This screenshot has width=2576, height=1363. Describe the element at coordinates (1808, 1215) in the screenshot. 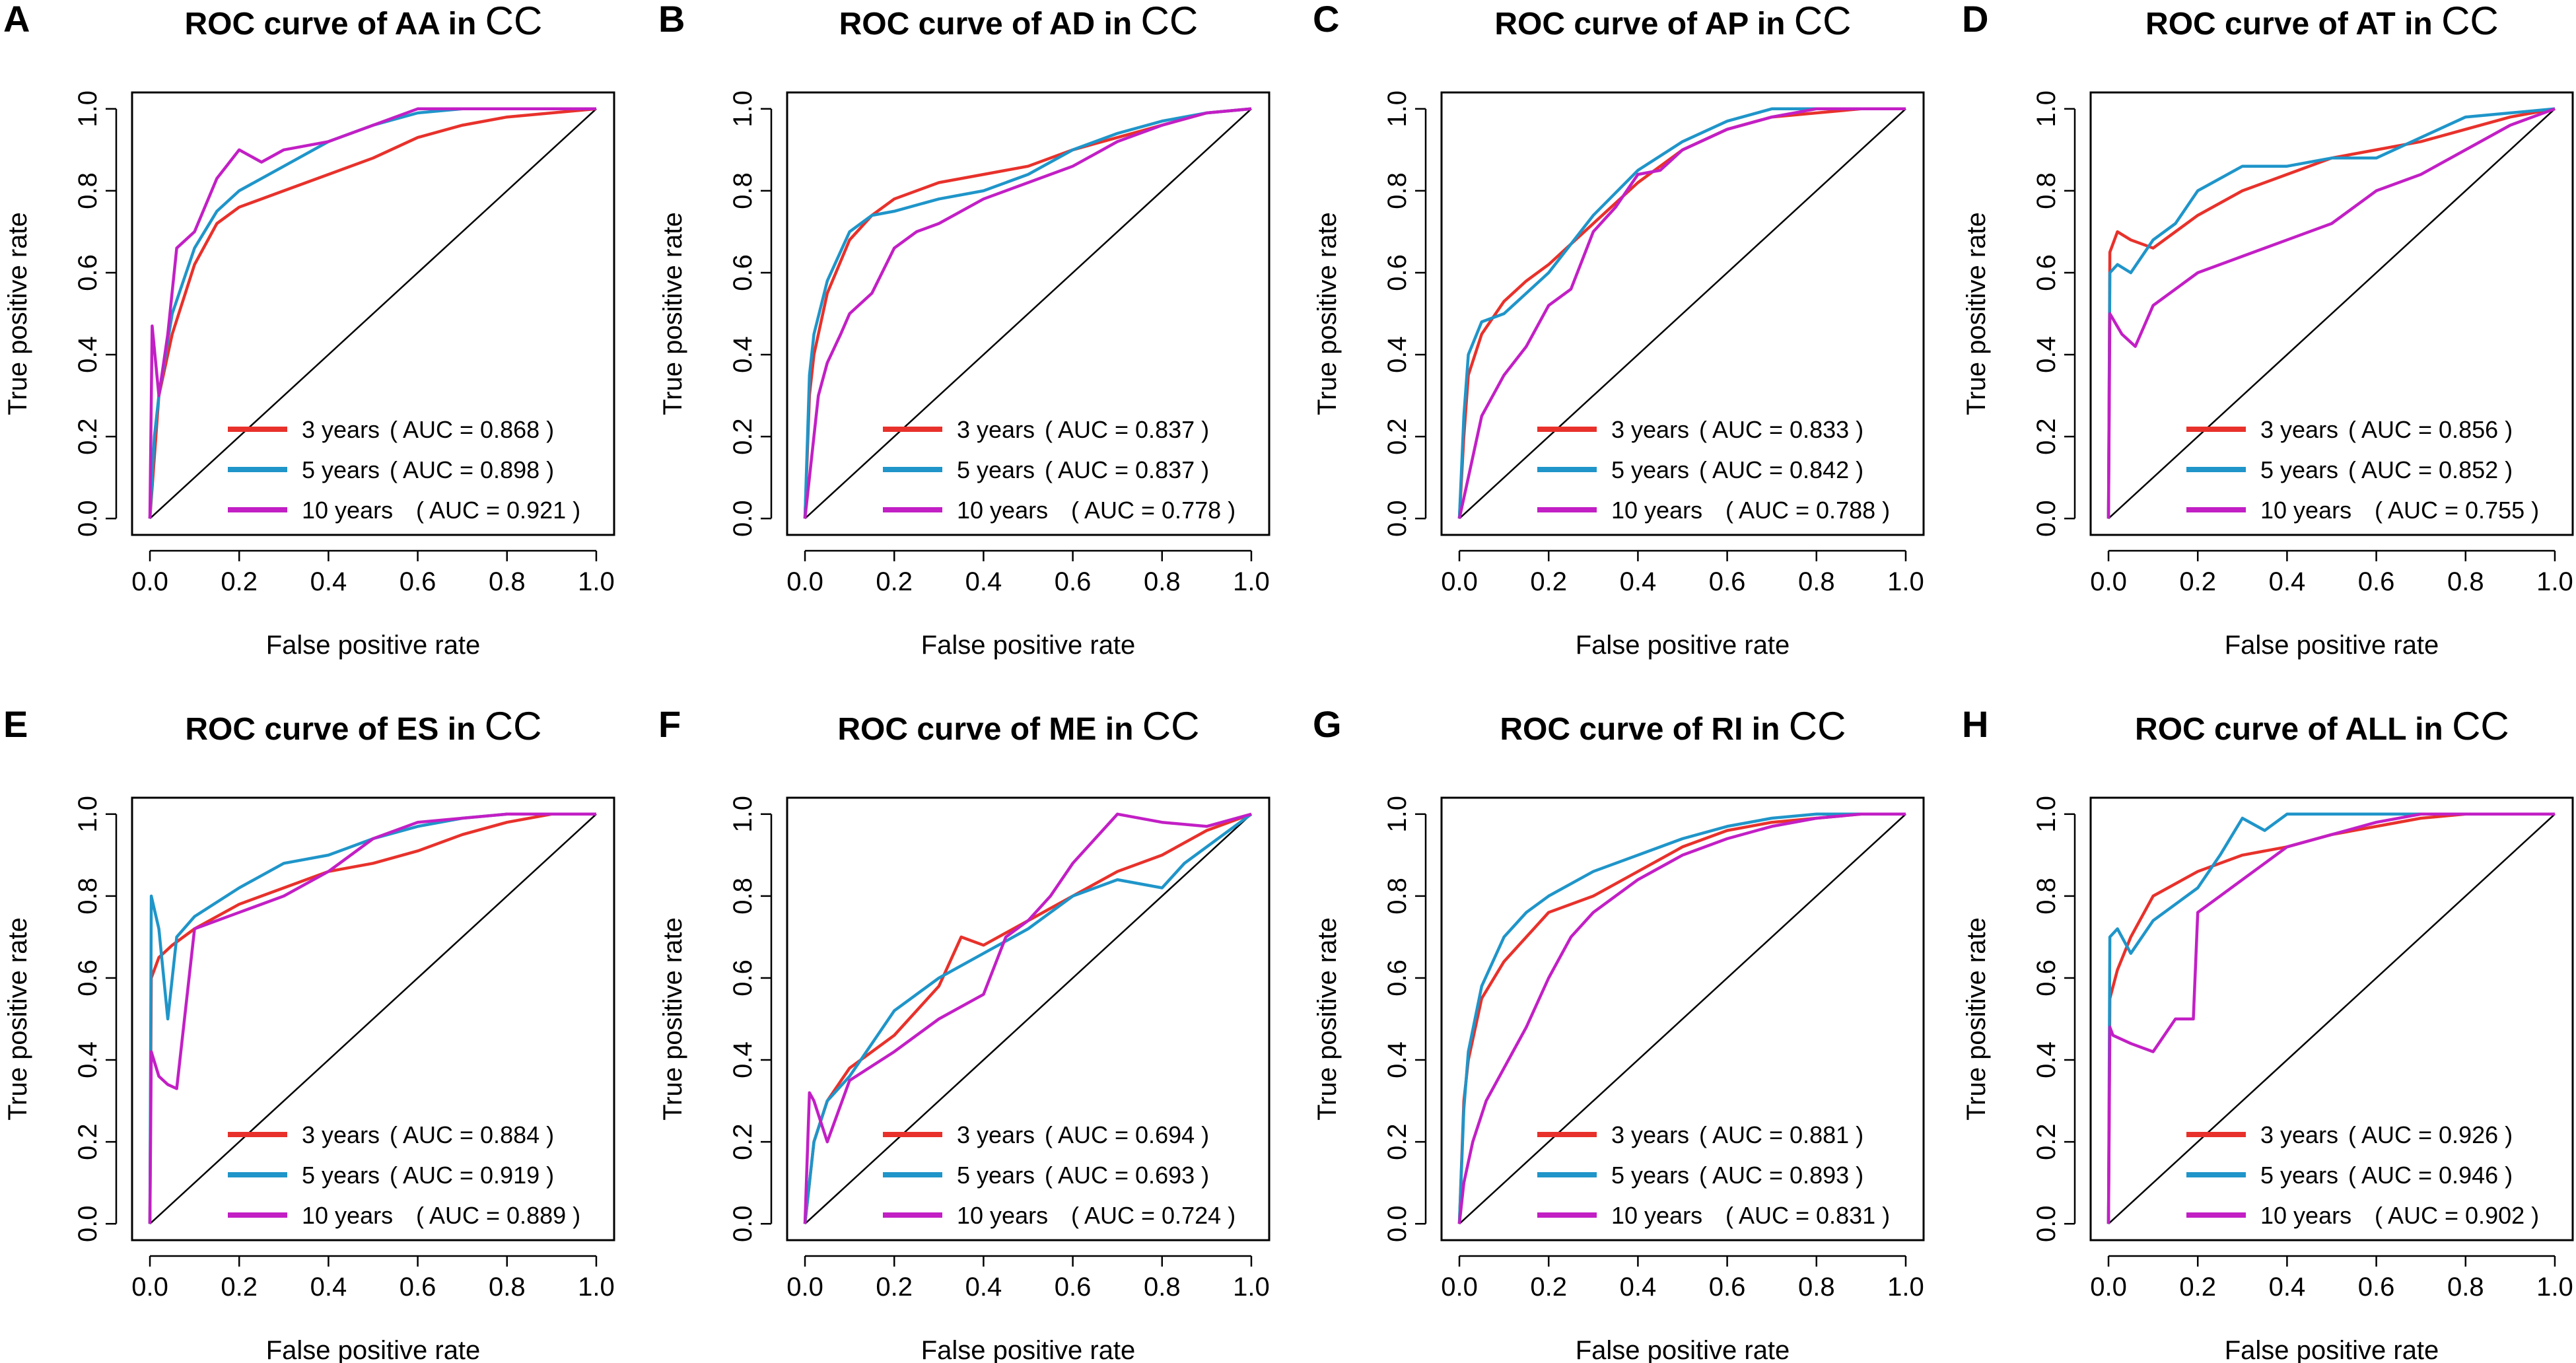

I see `legend-auc: ( AUC = 0.831 )` at that location.